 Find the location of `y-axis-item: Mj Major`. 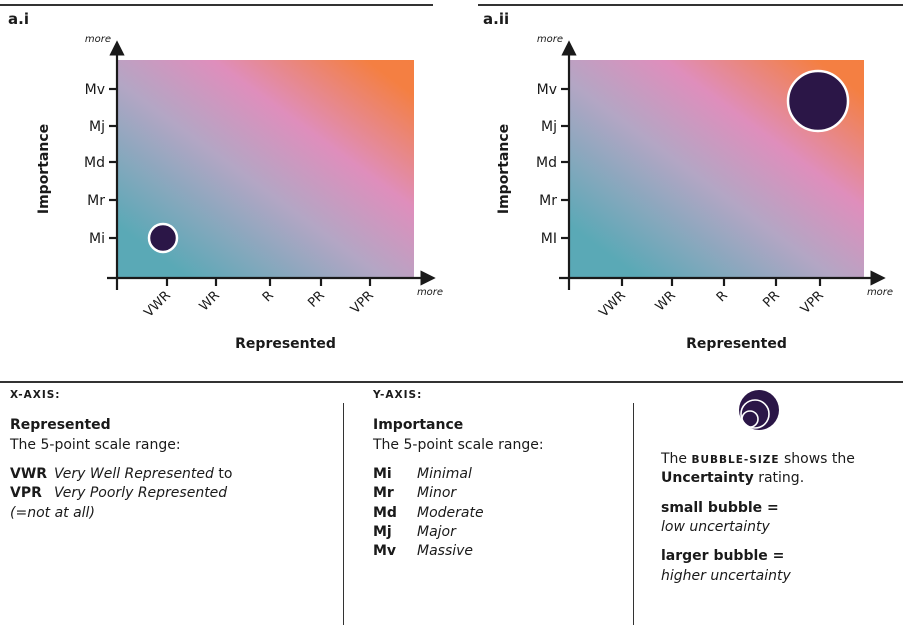

y-axis-item: Mj Major is located at coordinates (493, 532).